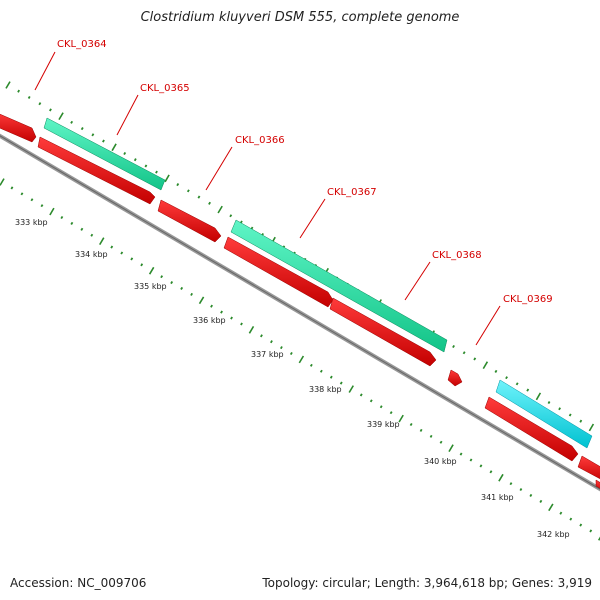 The width and height of the screenshot is (600, 600). Describe the element at coordinates (531, 429) in the screenshot. I see `gene-ckl-0369-red-arrow` at that location.